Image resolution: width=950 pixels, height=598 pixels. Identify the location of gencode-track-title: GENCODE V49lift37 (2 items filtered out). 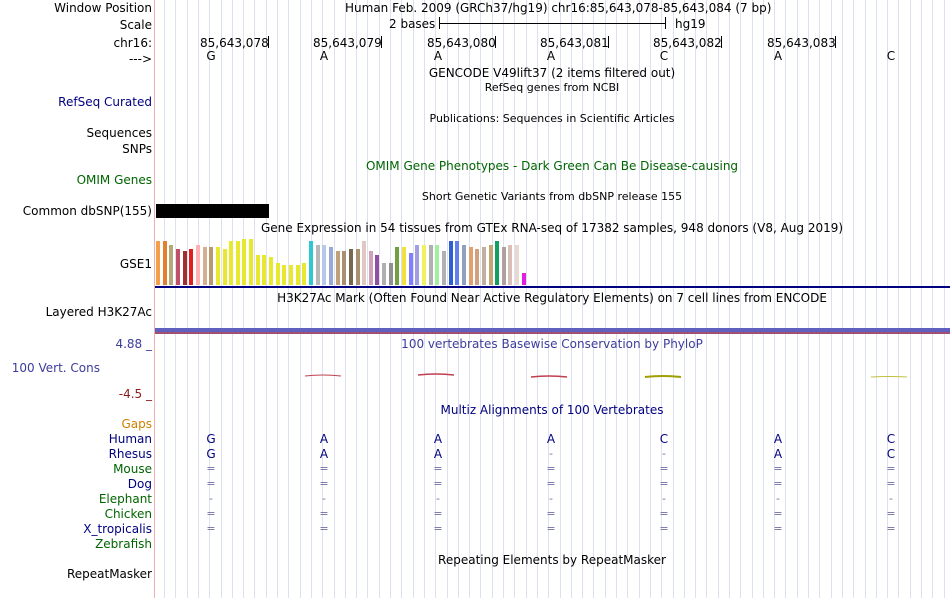
(552, 73).